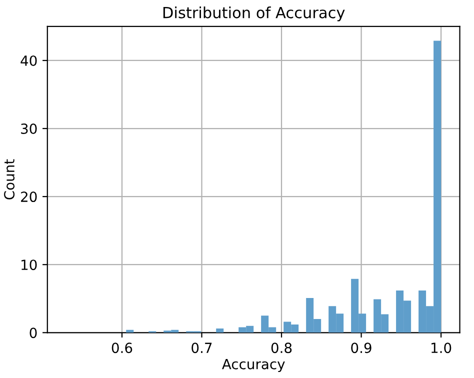 This screenshot has width=474, height=378. What do you see at coordinates (122, 348) in the screenshot?
I see `x-tick-label: 0.6` at bounding box center [122, 348].